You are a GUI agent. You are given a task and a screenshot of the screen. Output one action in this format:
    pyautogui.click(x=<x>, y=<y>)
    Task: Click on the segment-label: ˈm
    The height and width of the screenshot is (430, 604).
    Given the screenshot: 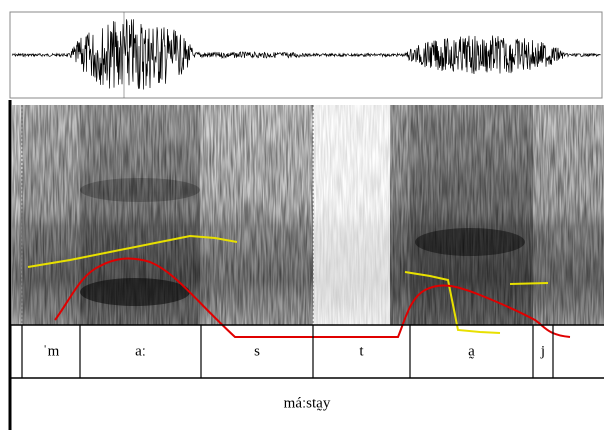 What is the action you would take?
    pyautogui.click(x=51, y=351)
    